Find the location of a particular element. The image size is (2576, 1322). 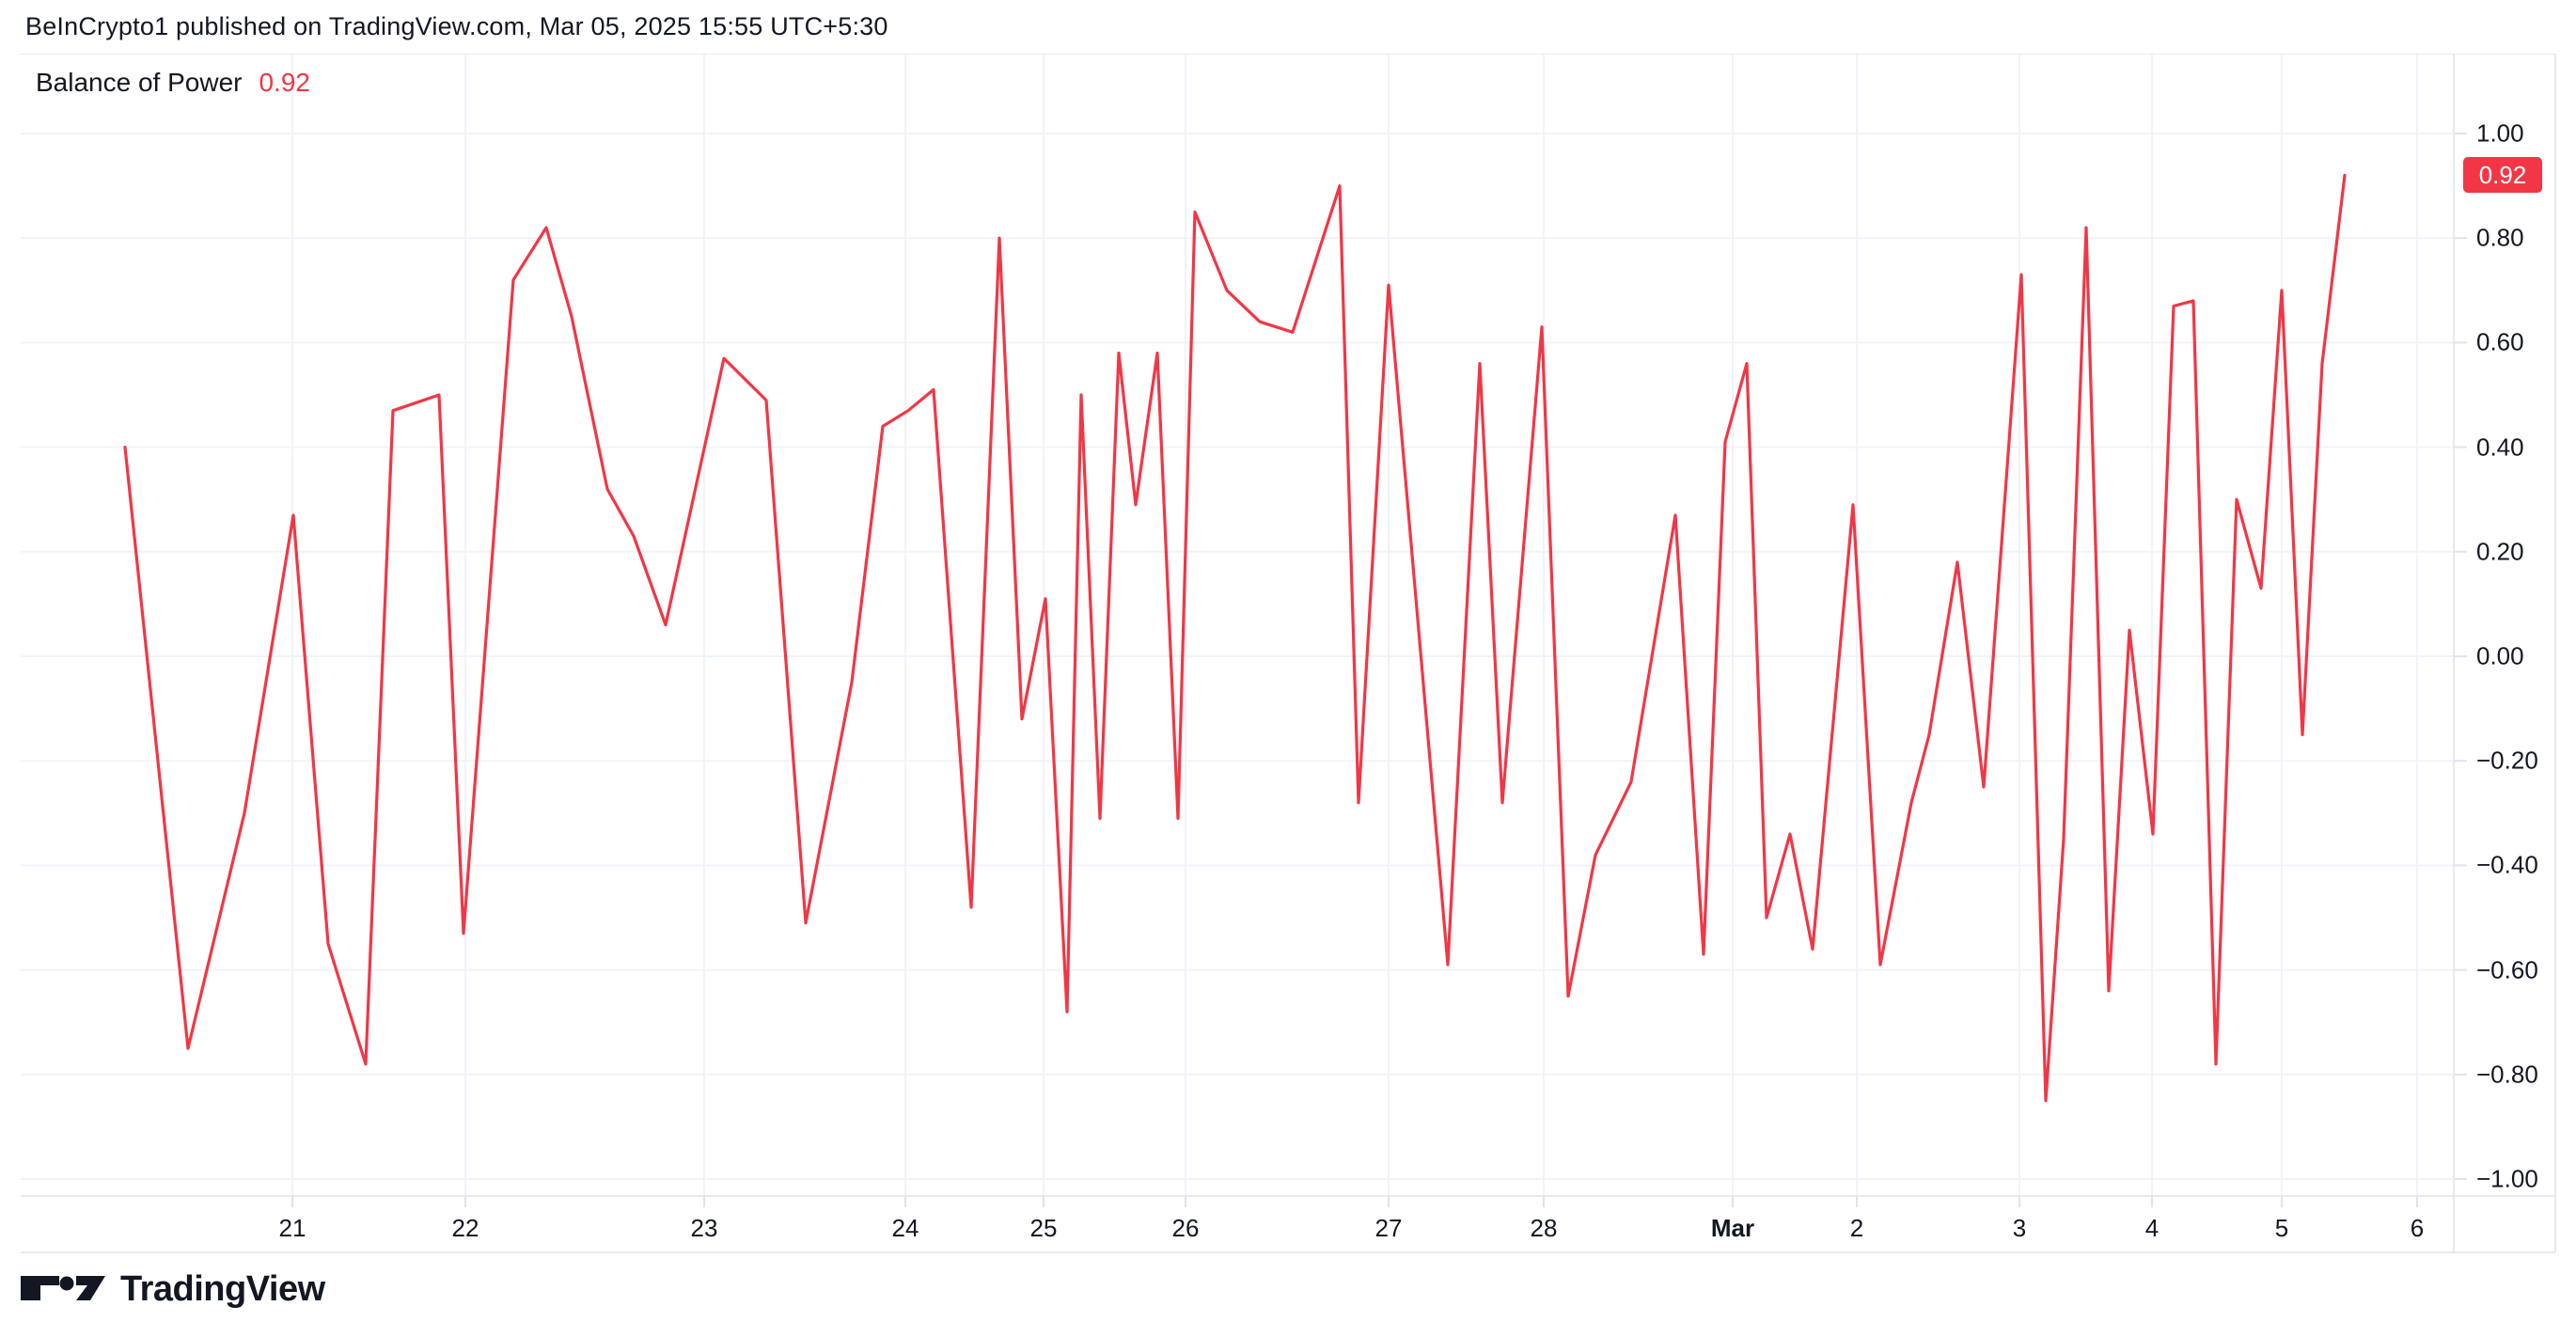

tradingview-logo: TradingView is located at coordinates (173, 1289).